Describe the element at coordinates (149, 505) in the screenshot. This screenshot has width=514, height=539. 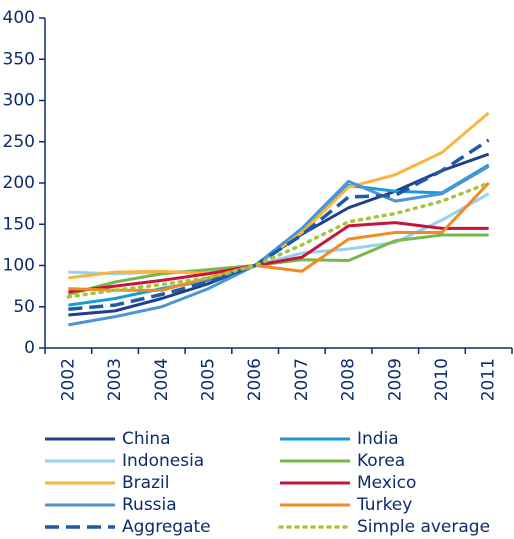
I see `legend-label: Russia` at that location.